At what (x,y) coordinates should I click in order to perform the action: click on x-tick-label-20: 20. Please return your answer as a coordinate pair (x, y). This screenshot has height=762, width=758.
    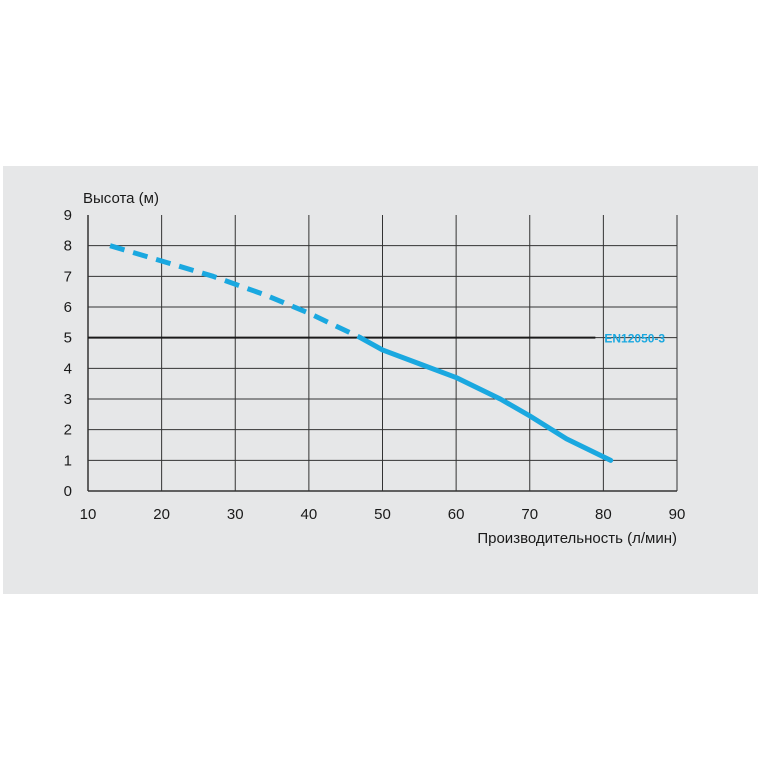
    Looking at the image, I should click on (161, 514).